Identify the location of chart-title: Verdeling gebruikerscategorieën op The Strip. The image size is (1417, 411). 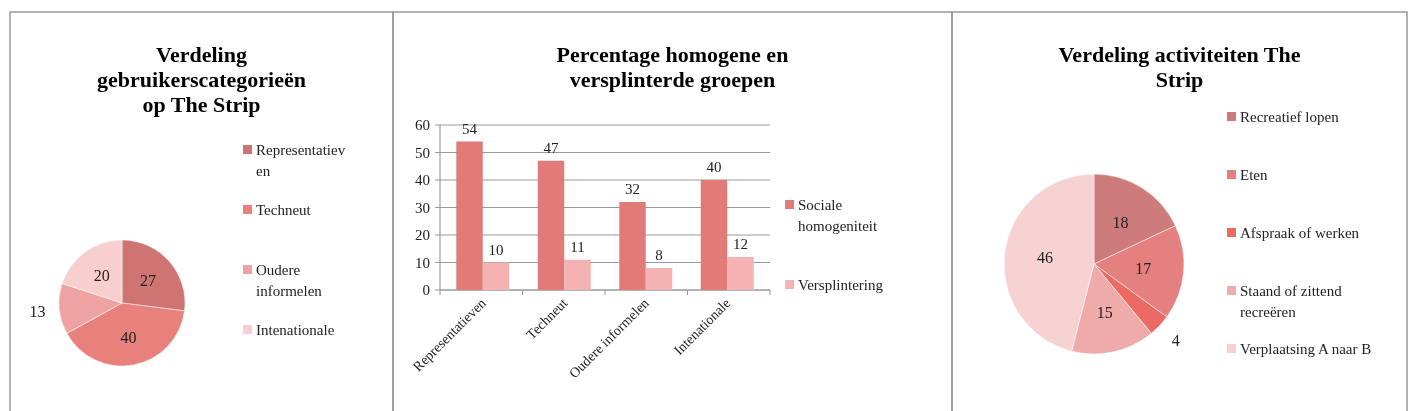
(201, 79).